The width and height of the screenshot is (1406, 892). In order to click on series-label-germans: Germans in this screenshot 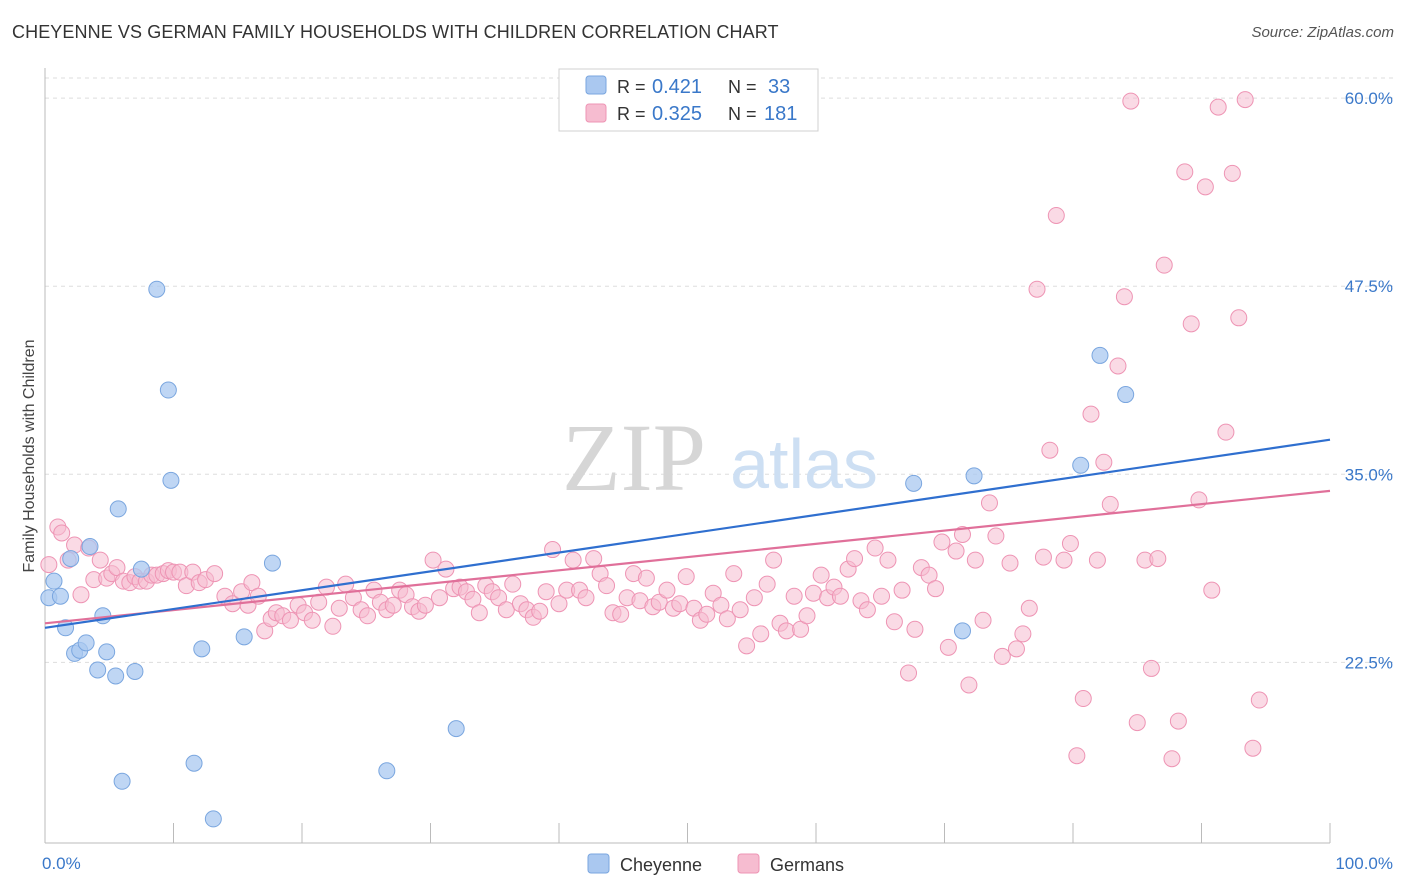, I will do `click(807, 865)`.